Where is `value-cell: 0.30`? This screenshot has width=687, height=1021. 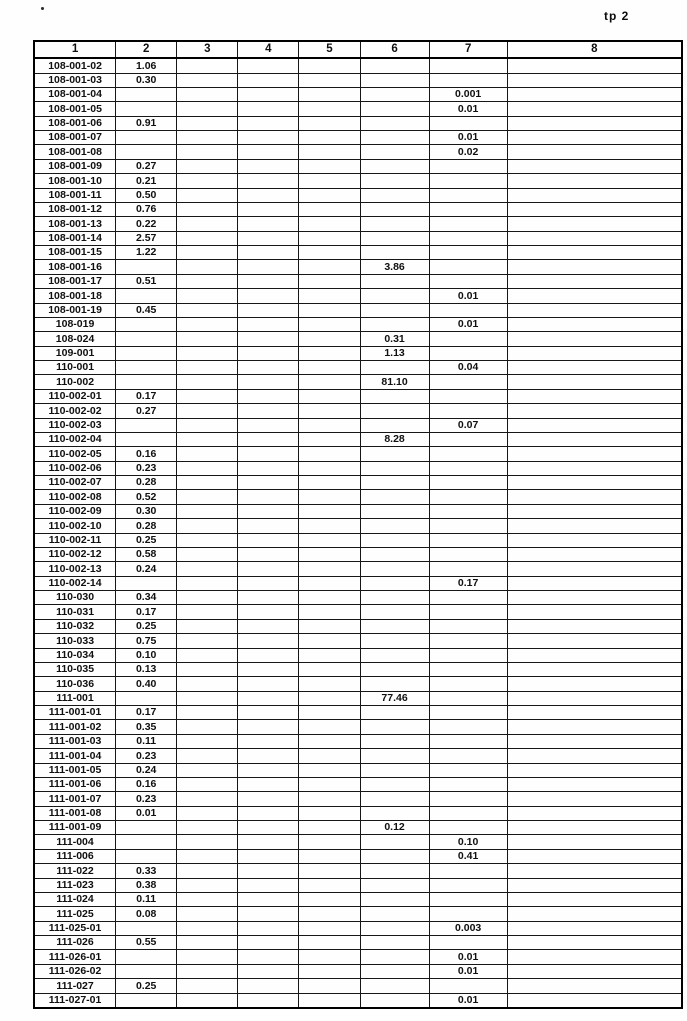
value-cell: 0.30 is located at coordinates (146, 511).